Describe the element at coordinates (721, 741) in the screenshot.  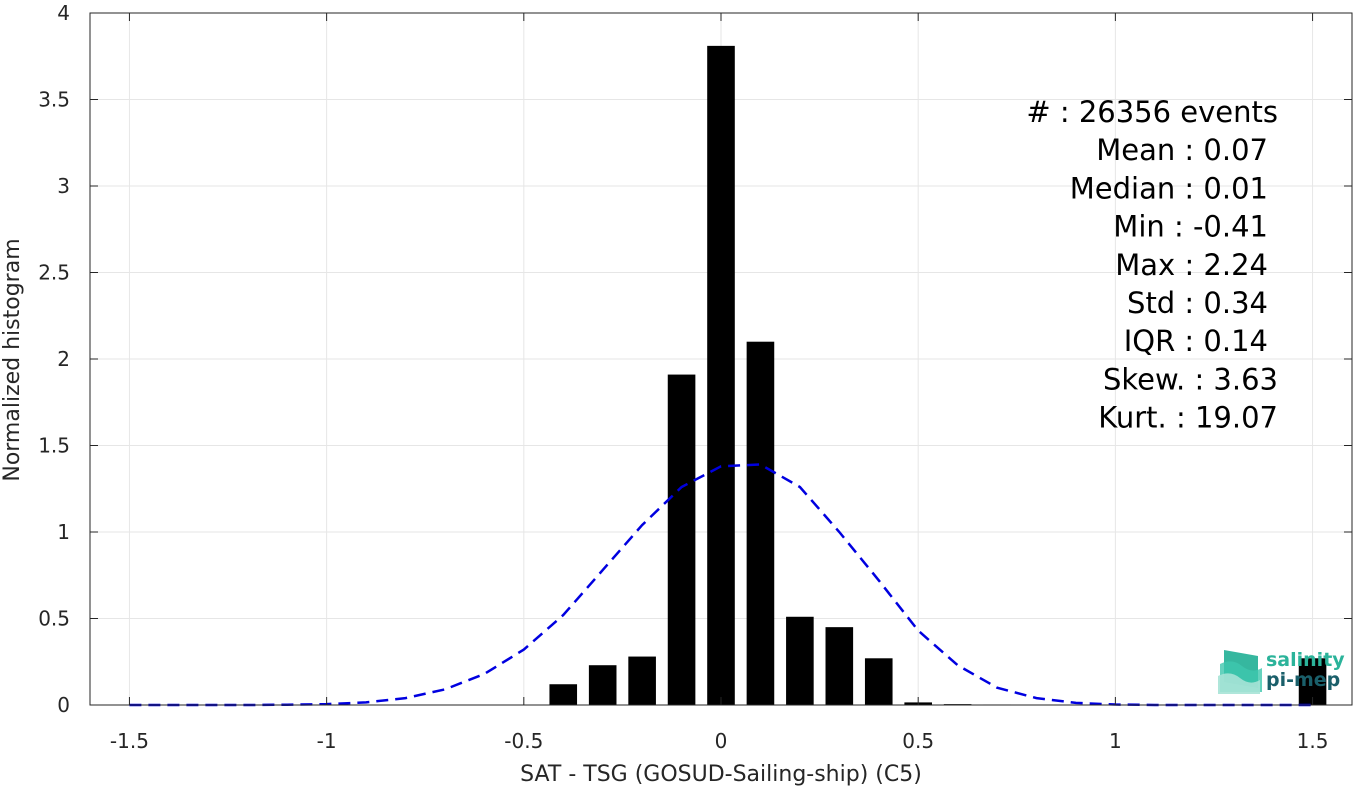
I see `x-tick-label: 0` at that location.